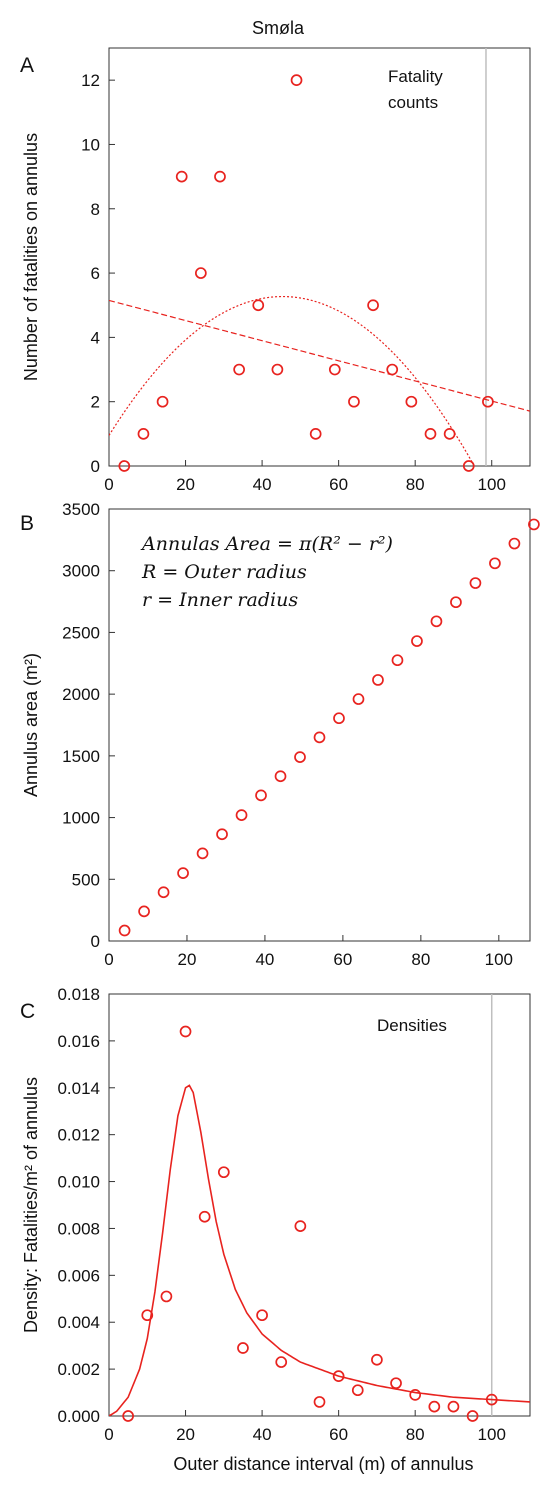  What do you see at coordinates (95, 273) in the screenshot?
I see `y-tick-label: 6` at bounding box center [95, 273].